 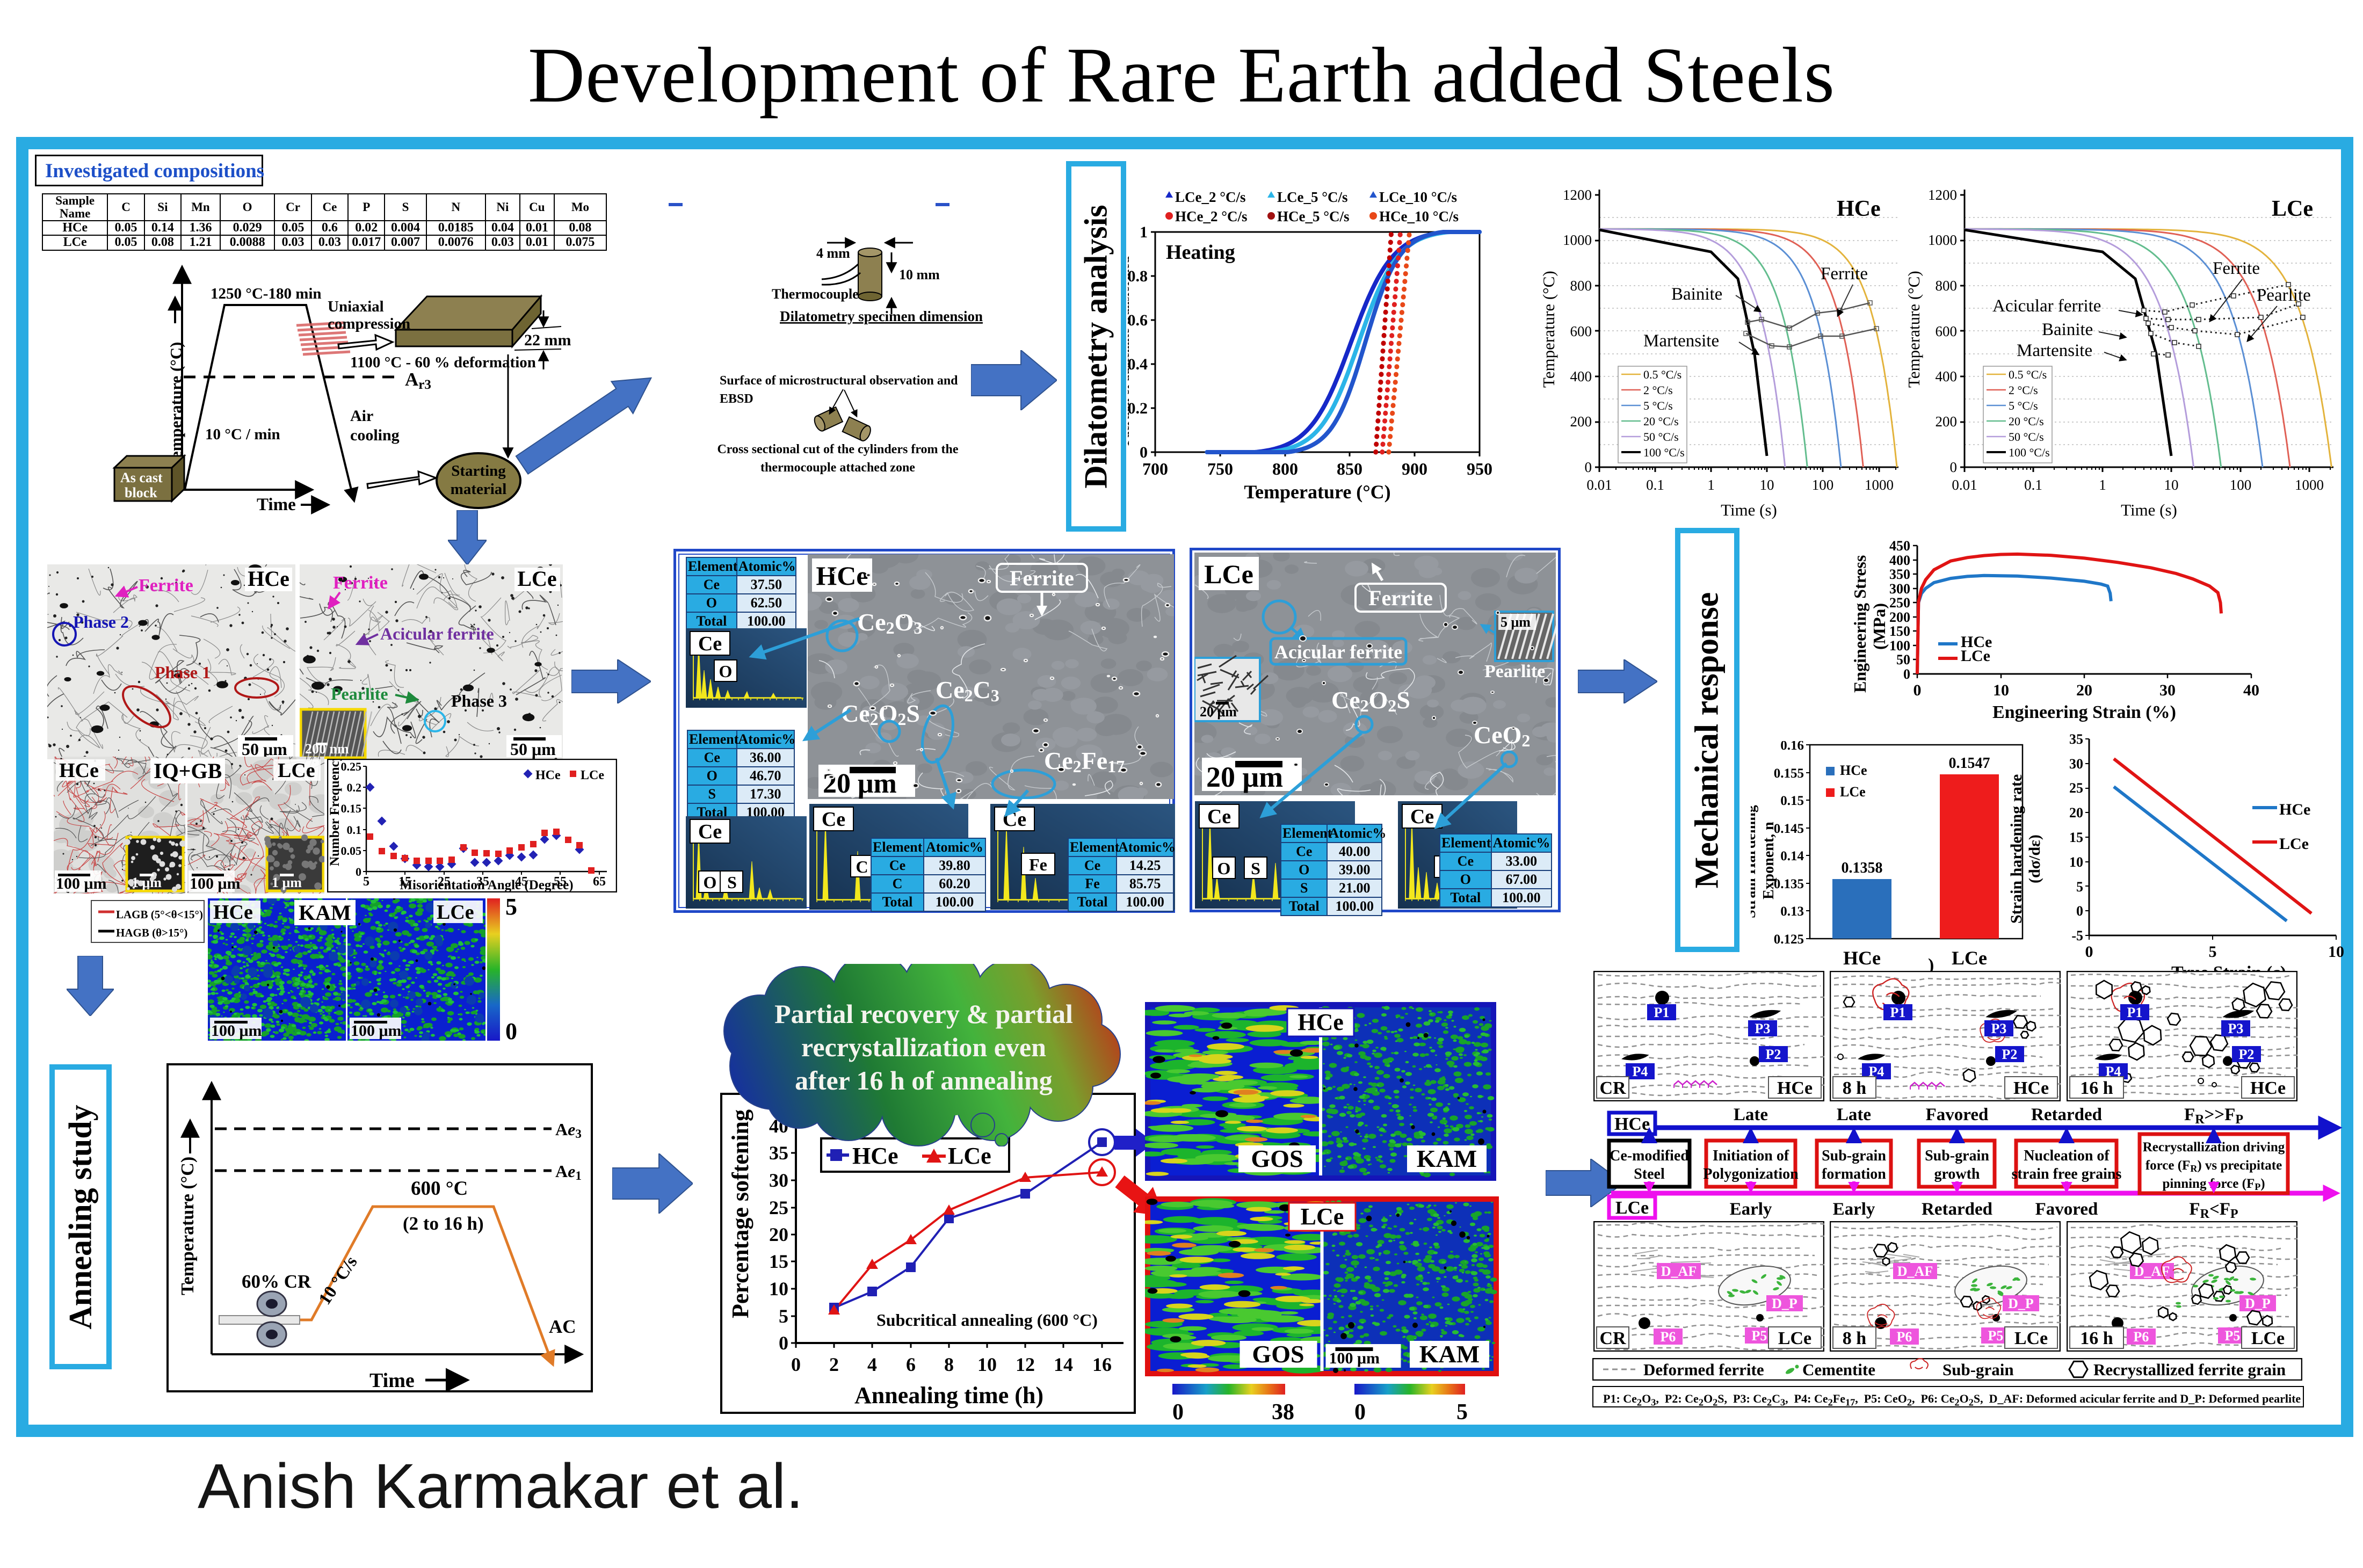 I want to click on svg-text: recrystallization even, so click(x=923, y=1047).